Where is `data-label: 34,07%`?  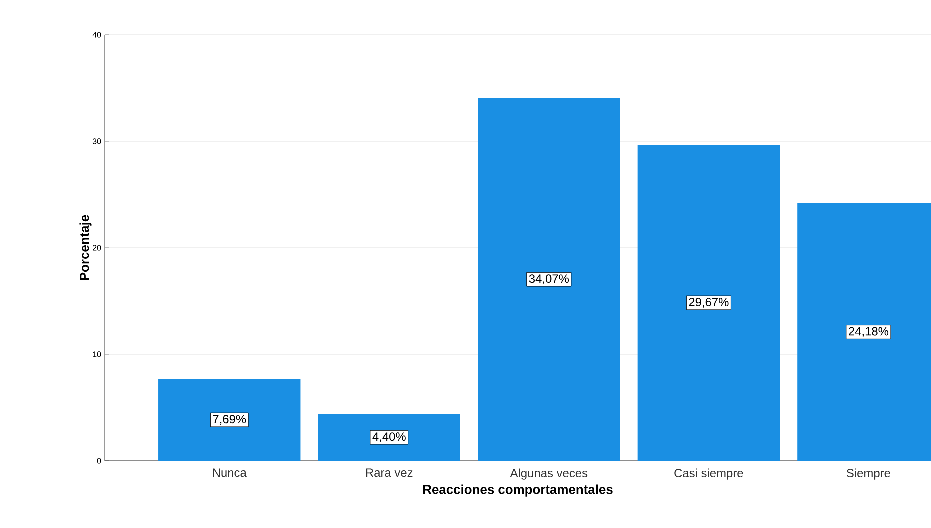
data-label: 34,07% is located at coordinates (549, 279).